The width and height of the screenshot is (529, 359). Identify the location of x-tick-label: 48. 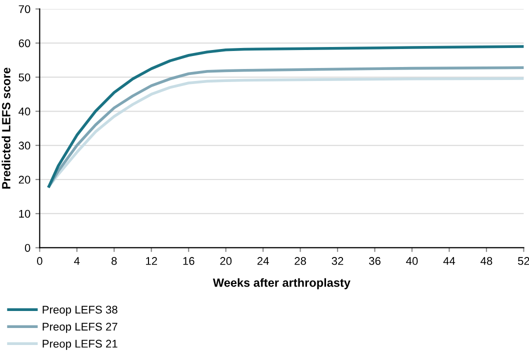
(486, 261).